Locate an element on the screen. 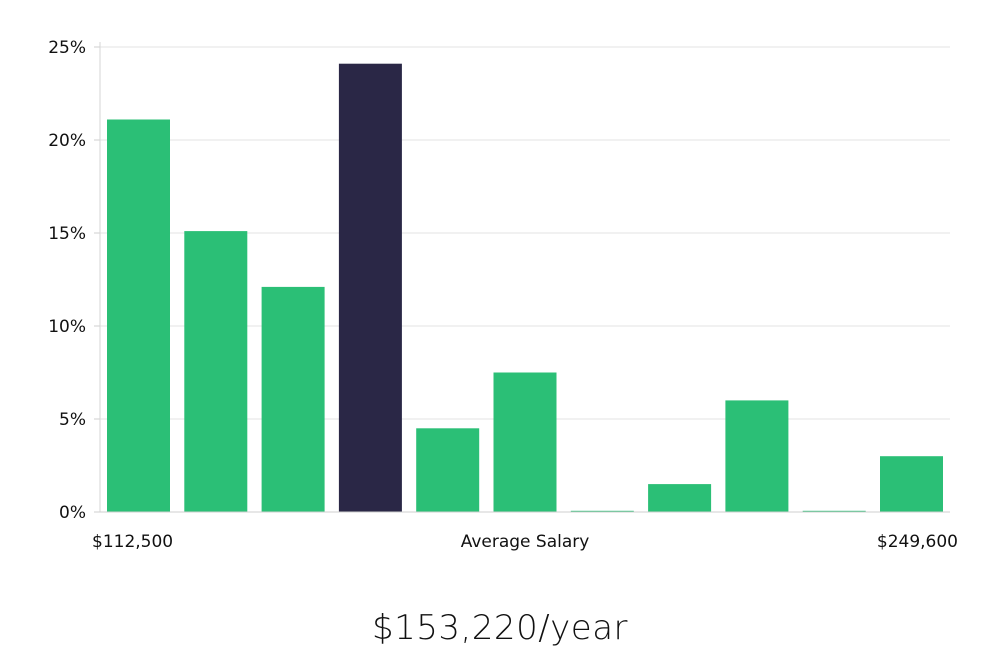  x-min-label: $112,500 is located at coordinates (132, 542).